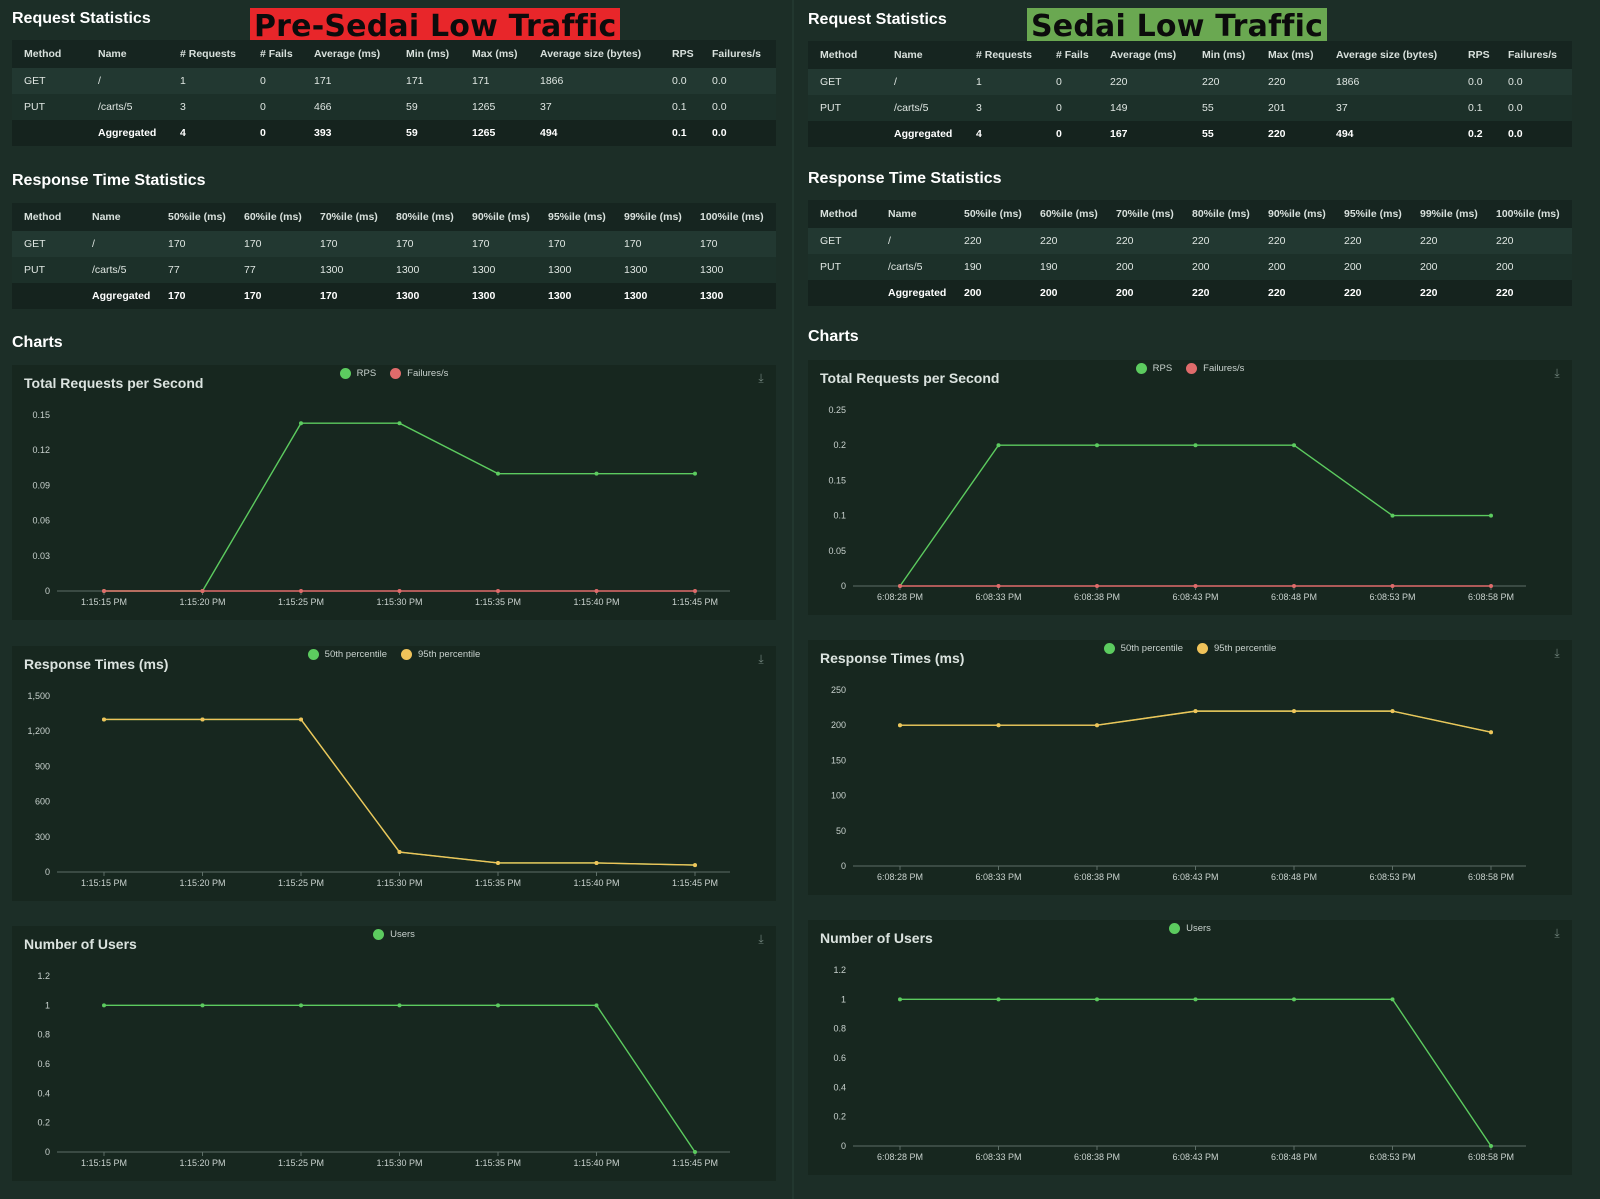 This screenshot has height=1199, width=1600. Describe the element at coordinates (494, 133) in the screenshot. I see `table-cell: 1265` at that location.